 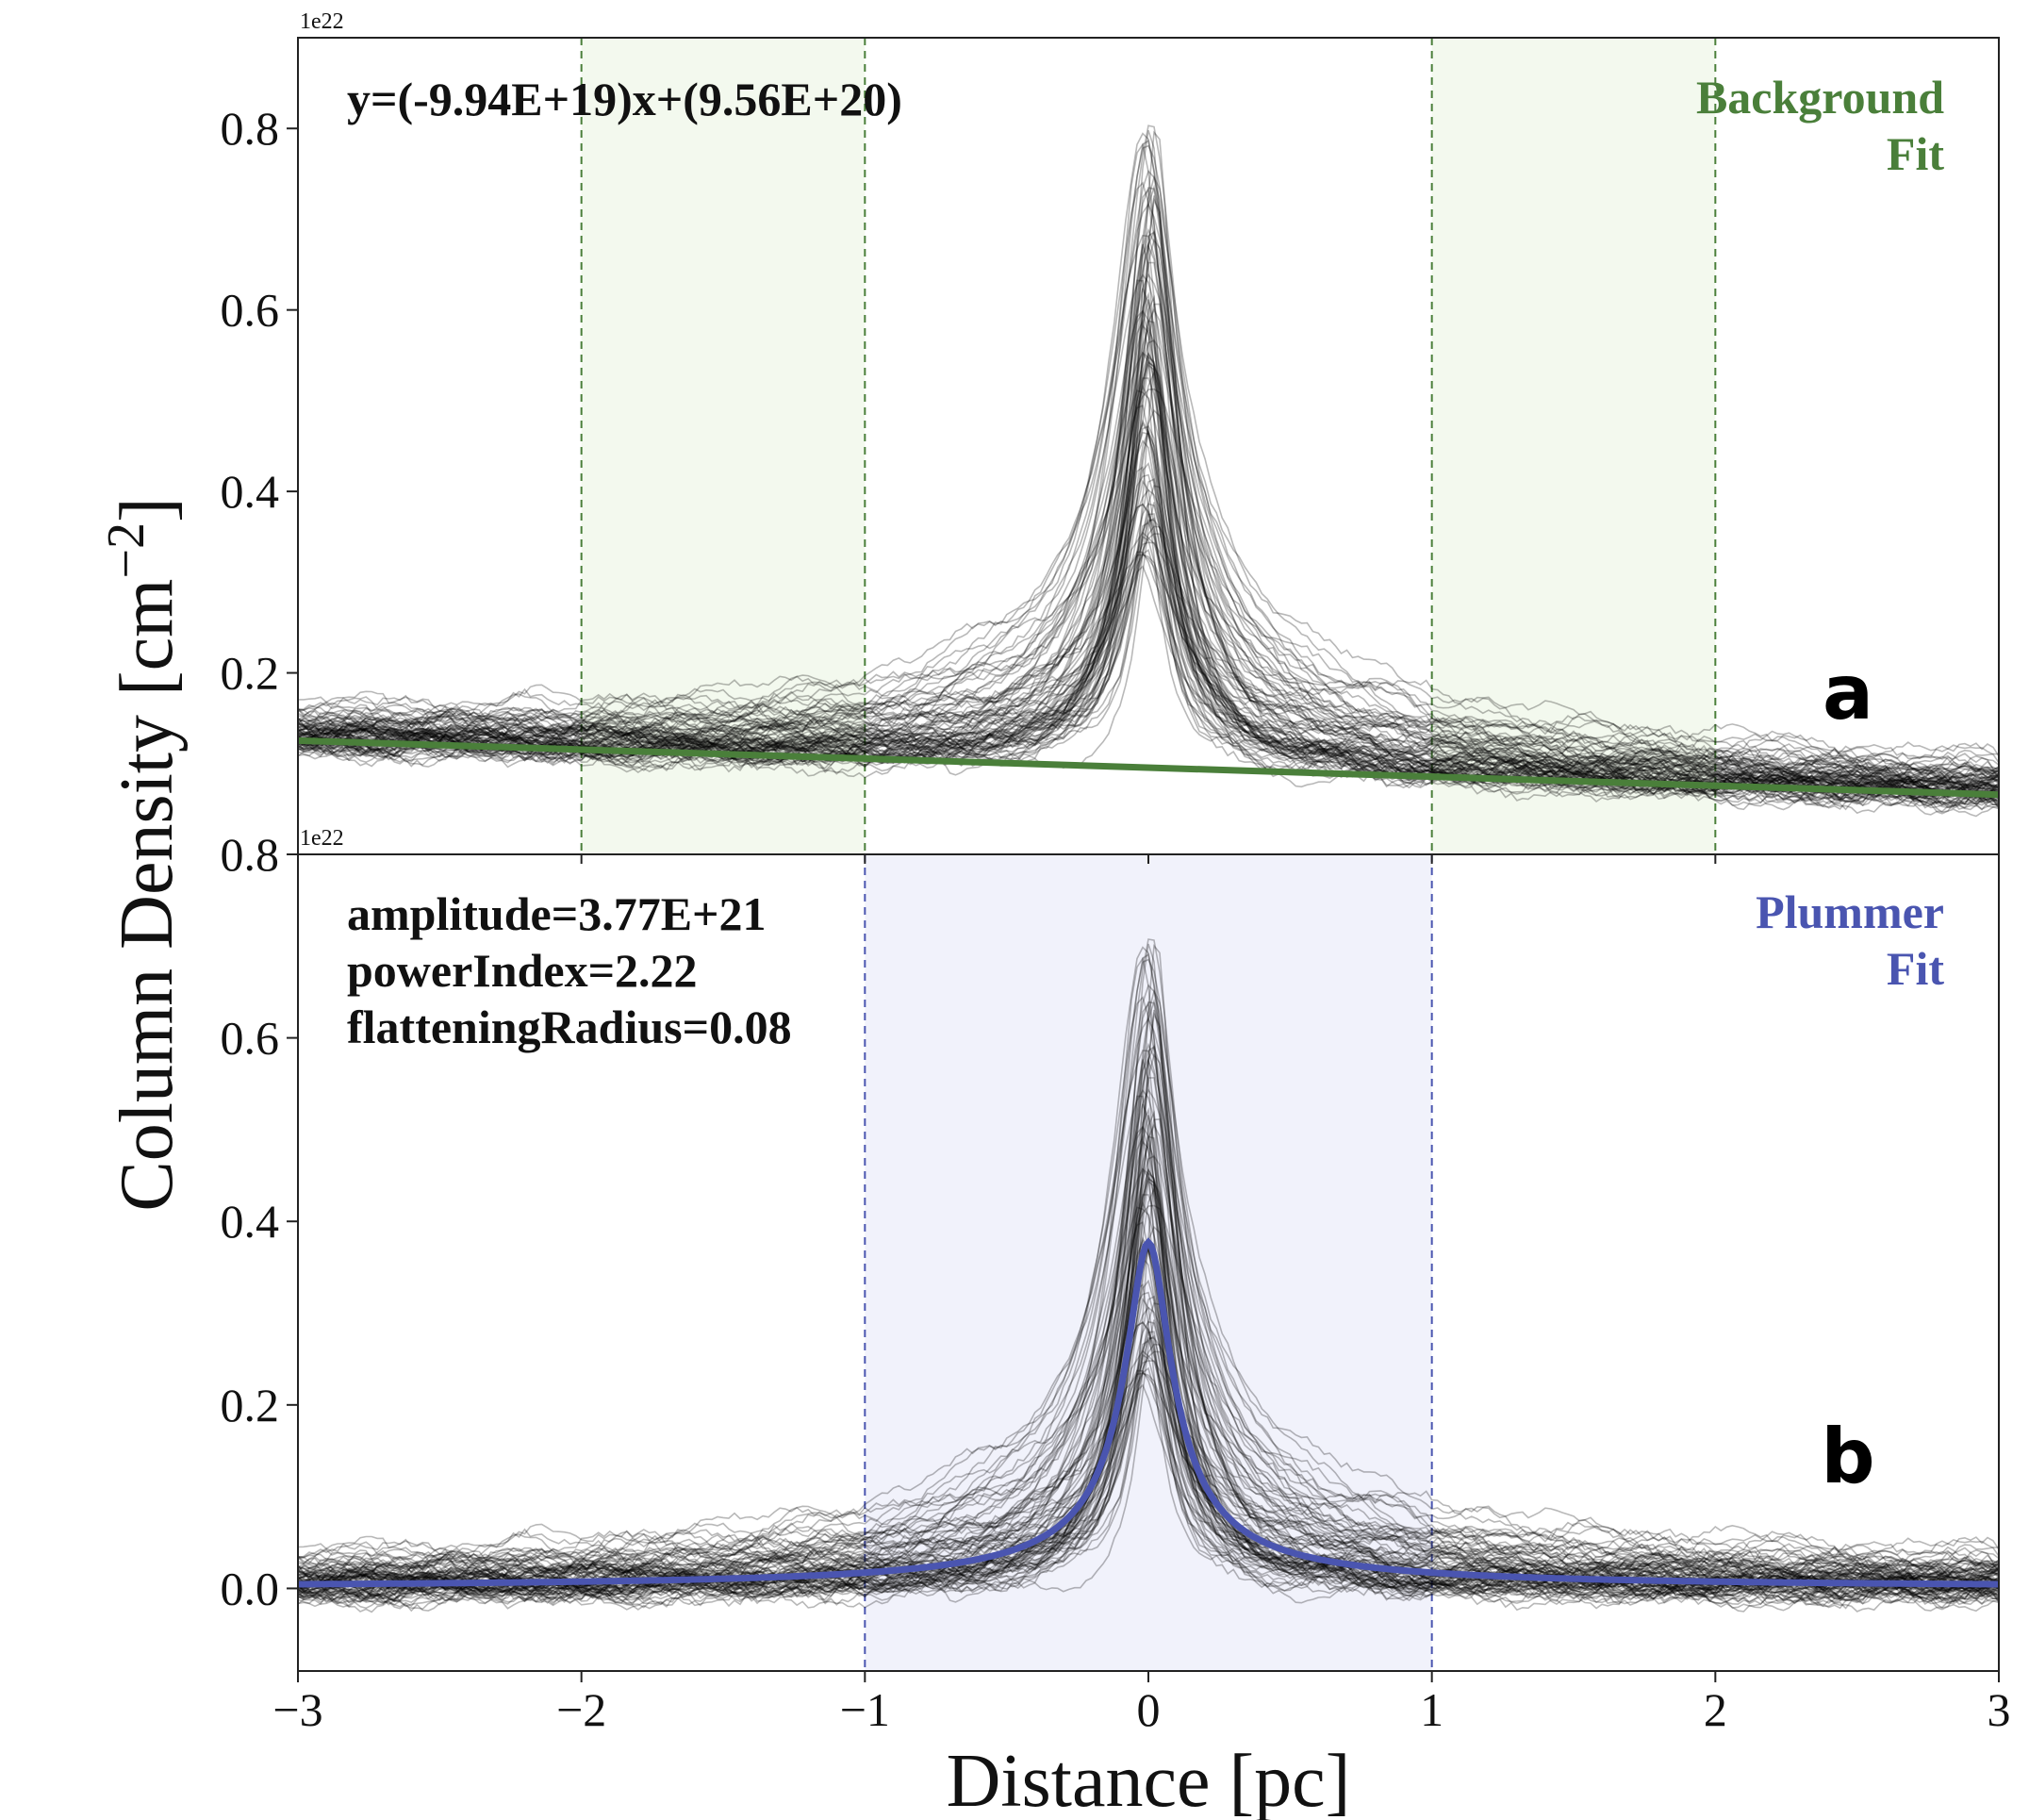 What do you see at coordinates (1915, 968) in the screenshot?
I see `fit-label-line2-b: Fit` at bounding box center [1915, 968].